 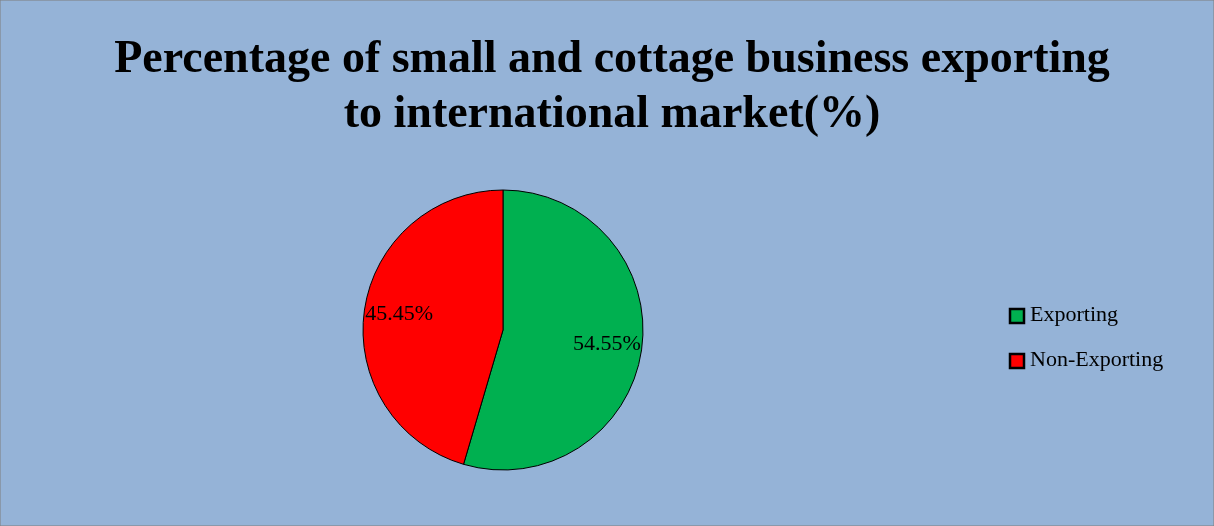 What do you see at coordinates (607, 342) in the screenshot?
I see `data-label: 54.55%` at bounding box center [607, 342].